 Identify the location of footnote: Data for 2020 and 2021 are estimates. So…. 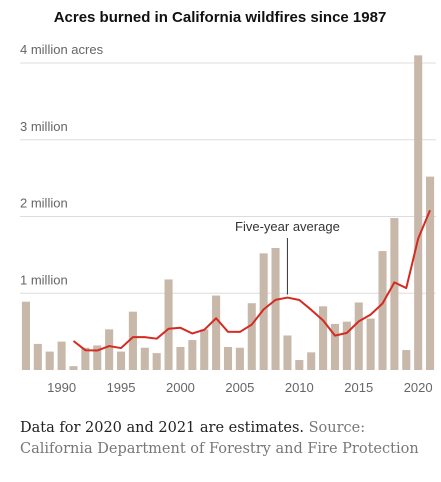
(220, 439).